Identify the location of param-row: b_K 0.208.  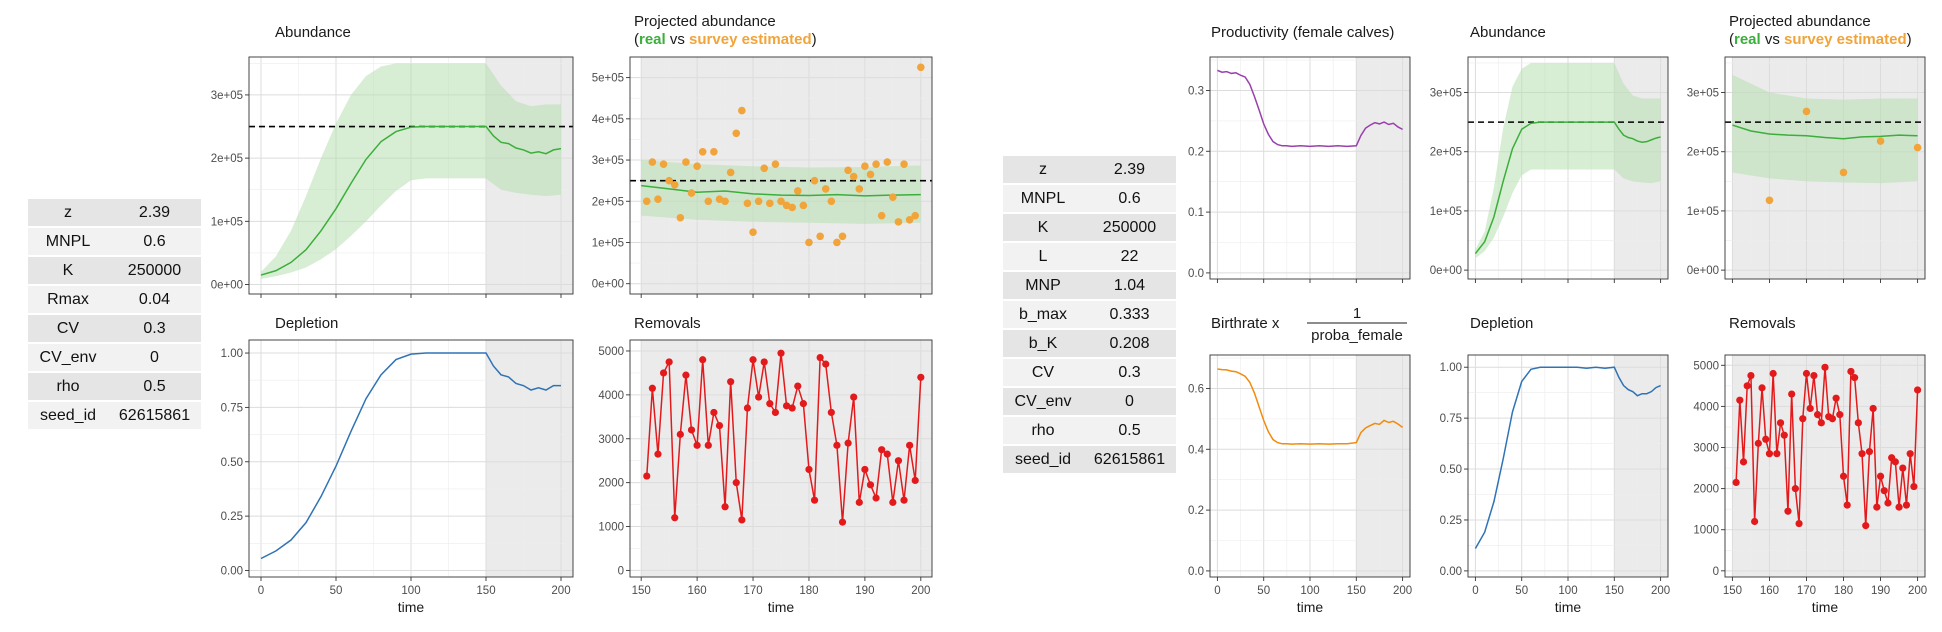
(1089, 343).